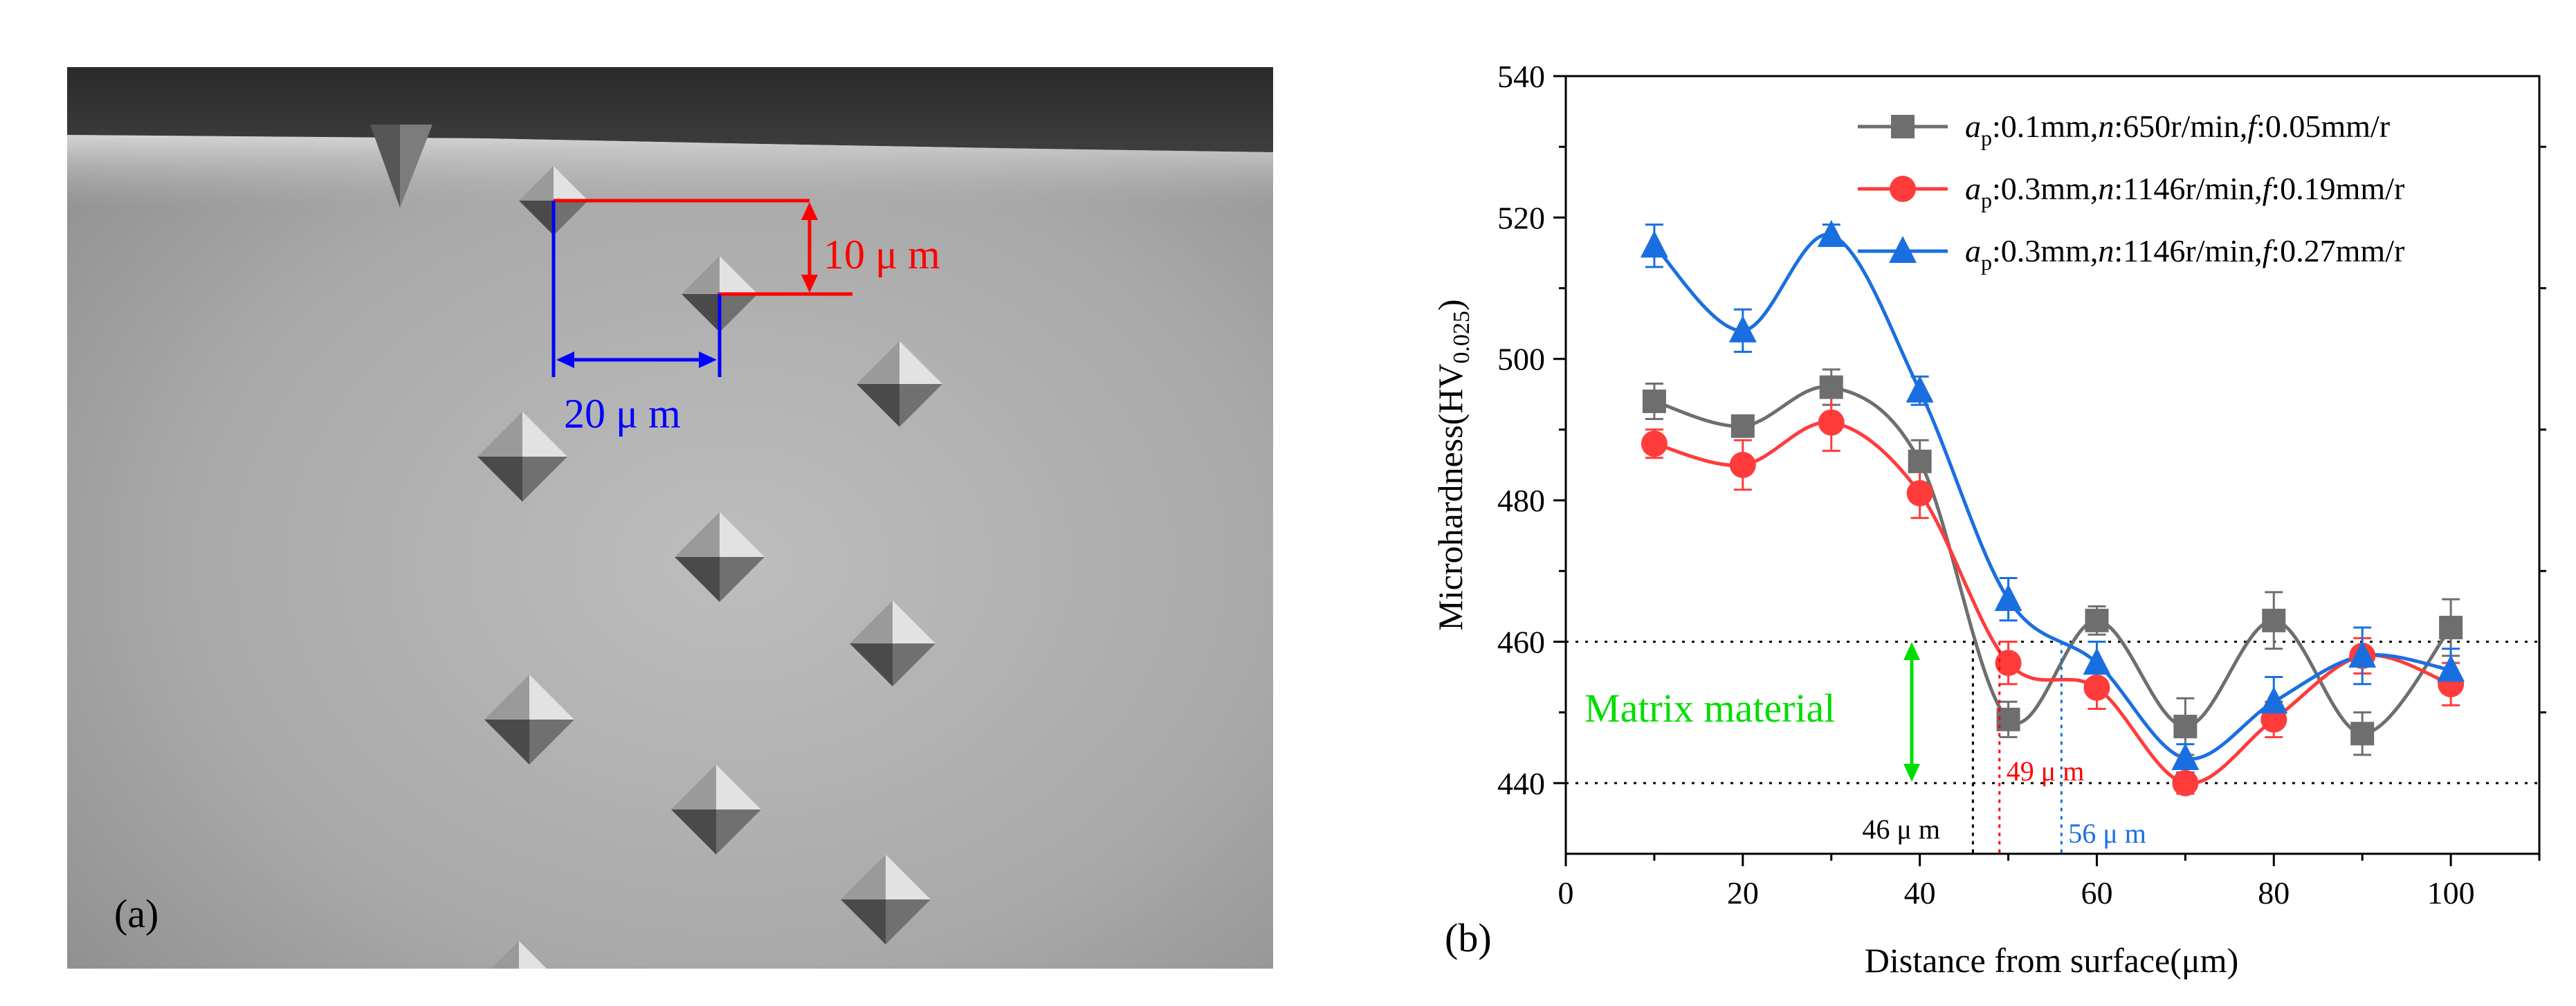 This screenshot has height=1006, width=2576. Describe the element at coordinates (1521, 501) in the screenshot. I see `y-tick-label: 480` at that location.